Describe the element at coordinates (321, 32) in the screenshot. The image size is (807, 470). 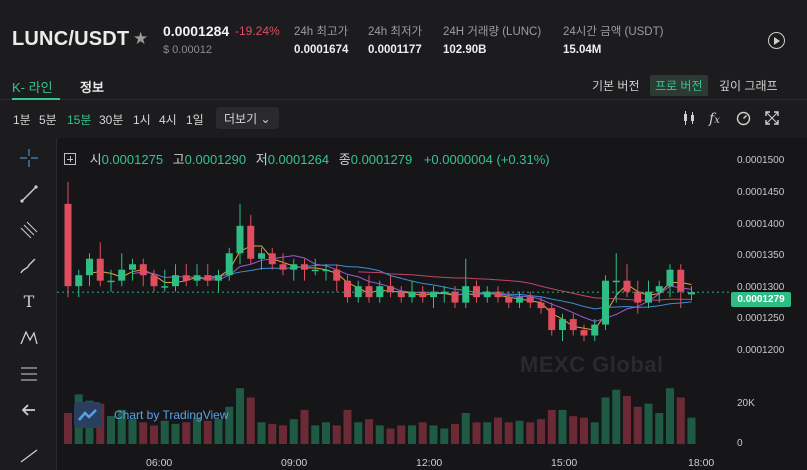
I see `stat-high-label: 24h 최고가` at that location.